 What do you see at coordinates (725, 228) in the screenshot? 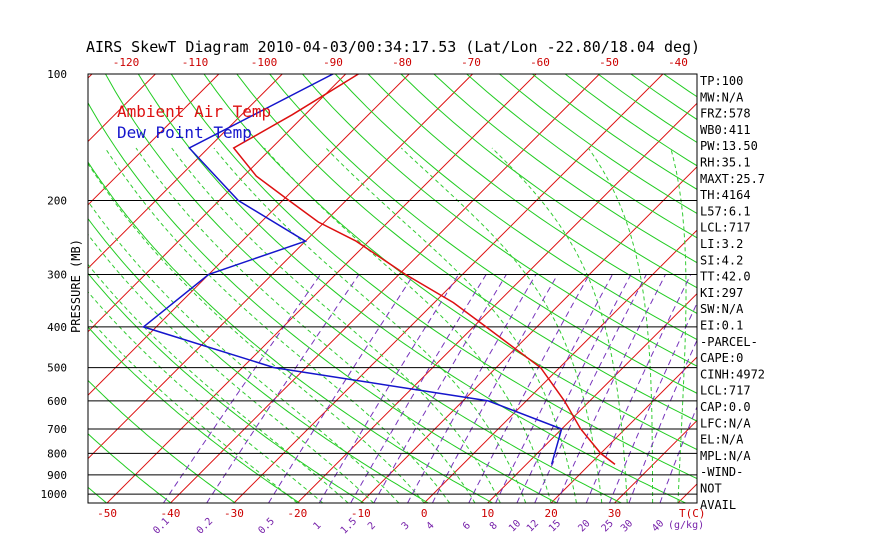
I see `index-entry: LCL:717` at bounding box center [725, 228].